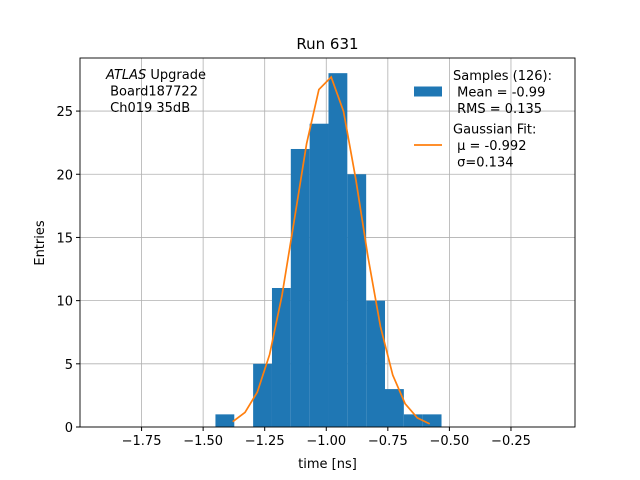  Describe the element at coordinates (502, 93) in the screenshot. I see `legend-label: Samples (126): Mean = -0.99 RMS = 0.135` at that location.